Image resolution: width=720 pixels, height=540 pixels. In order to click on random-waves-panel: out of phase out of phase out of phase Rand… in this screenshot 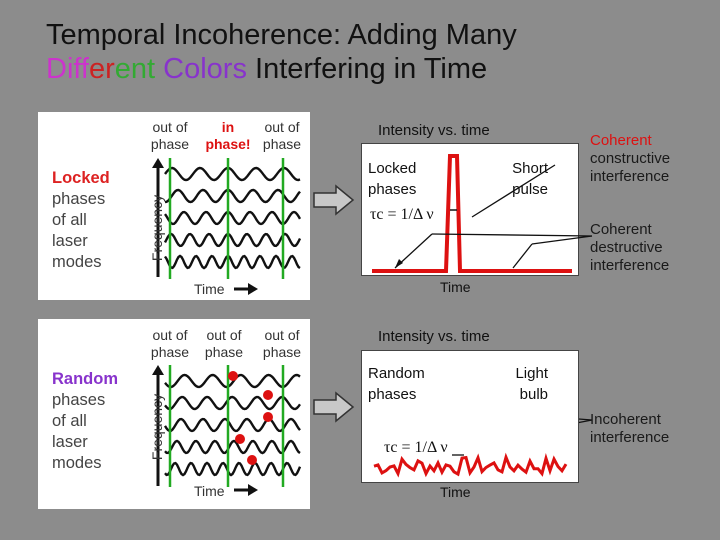, I will do `click(174, 414)`.